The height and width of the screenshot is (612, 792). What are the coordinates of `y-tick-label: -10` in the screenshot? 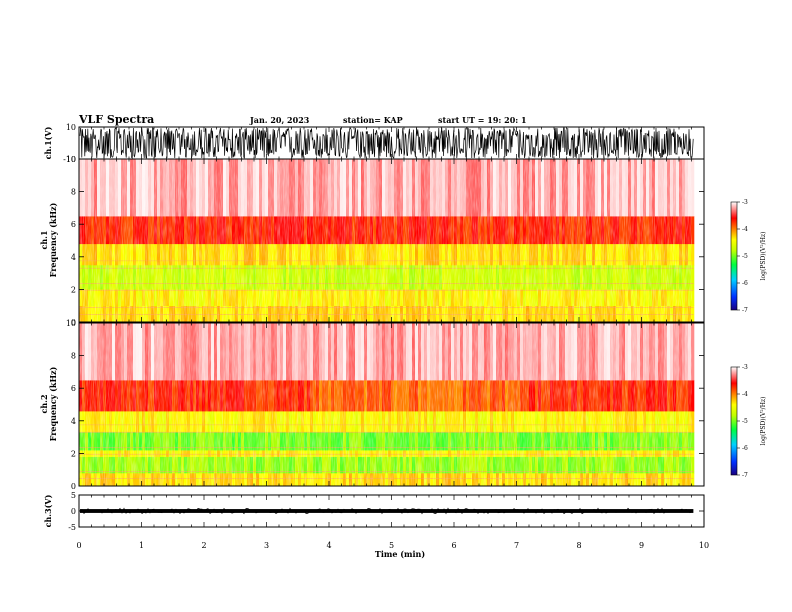 It's located at (69, 159).